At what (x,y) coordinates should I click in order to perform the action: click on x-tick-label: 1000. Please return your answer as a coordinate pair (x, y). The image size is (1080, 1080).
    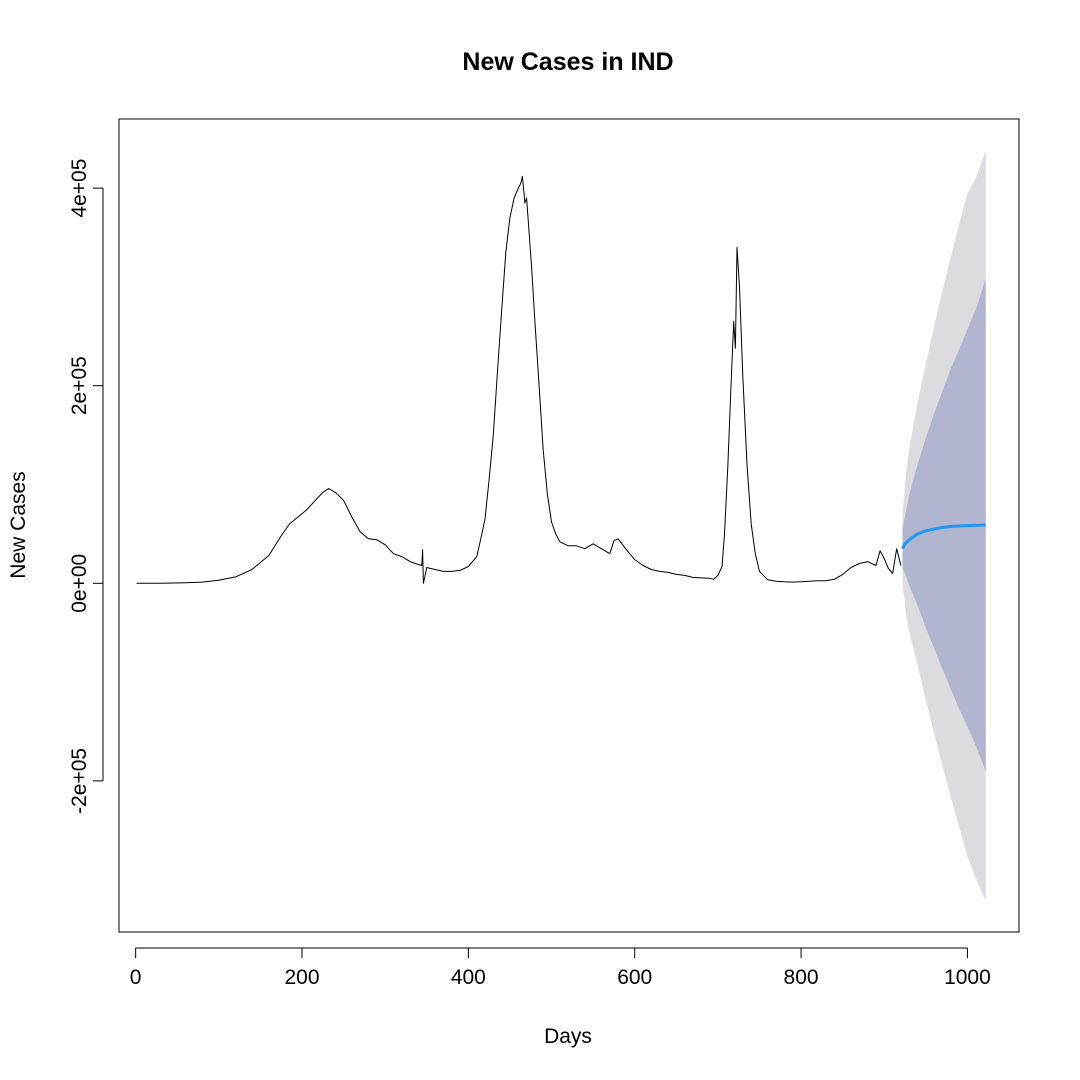
    Looking at the image, I should click on (967, 977).